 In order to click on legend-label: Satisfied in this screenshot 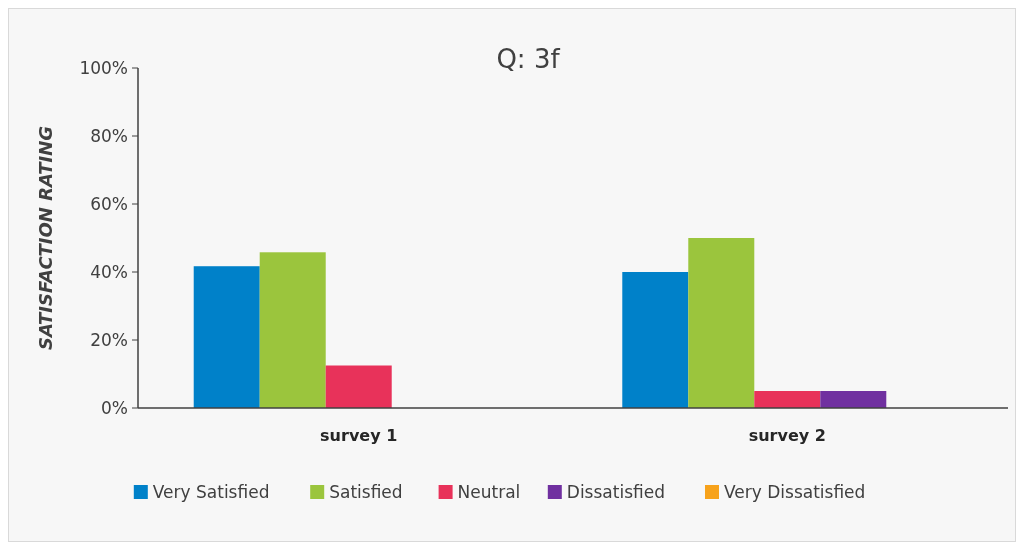, I will do `click(366, 491)`.